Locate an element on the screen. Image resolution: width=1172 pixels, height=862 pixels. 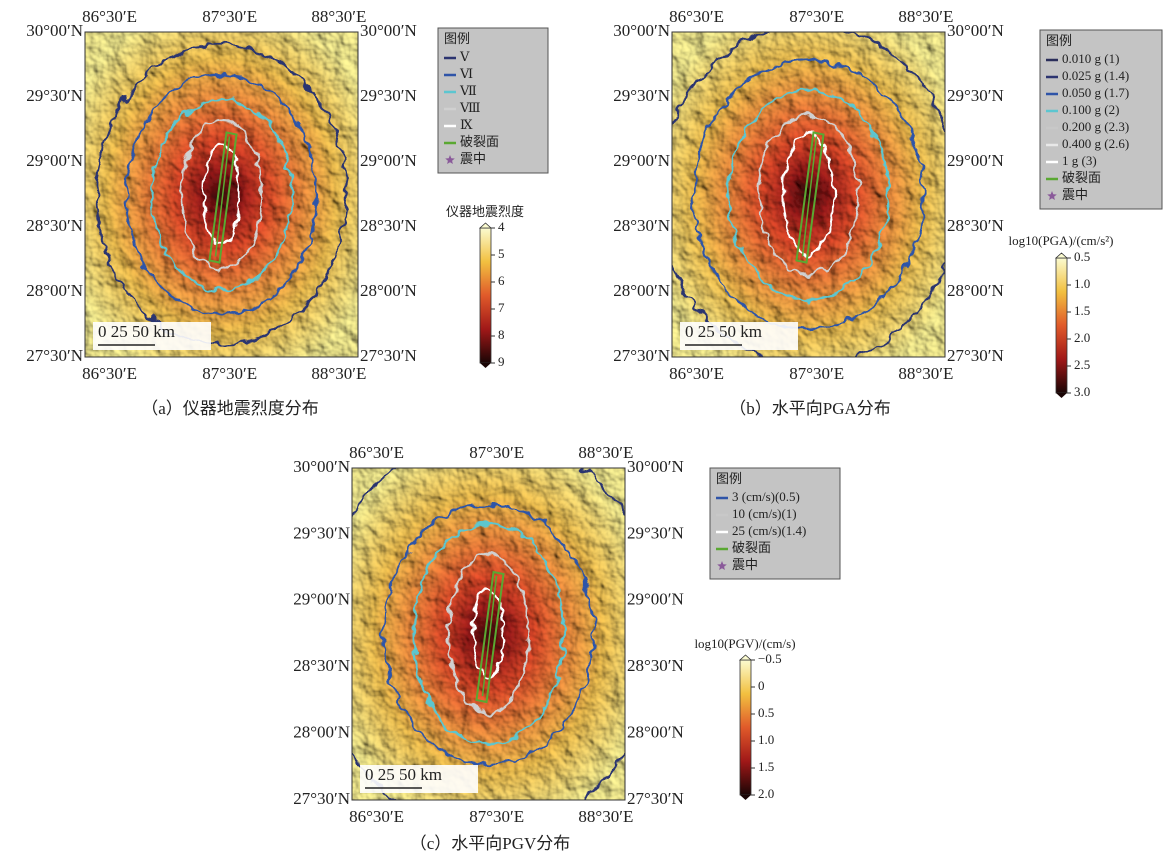
colorbar-tick-label: 2.5 is located at coordinates (1082, 364).